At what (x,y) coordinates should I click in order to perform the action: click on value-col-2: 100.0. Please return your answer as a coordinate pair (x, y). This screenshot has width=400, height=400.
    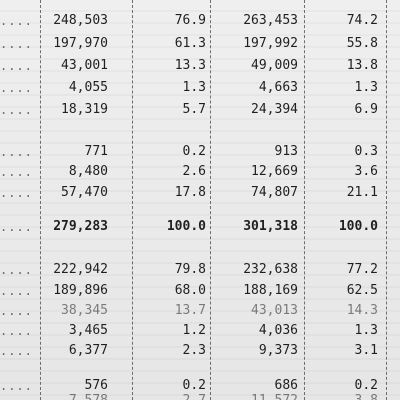
    Looking at the image, I should click on (186, 226).